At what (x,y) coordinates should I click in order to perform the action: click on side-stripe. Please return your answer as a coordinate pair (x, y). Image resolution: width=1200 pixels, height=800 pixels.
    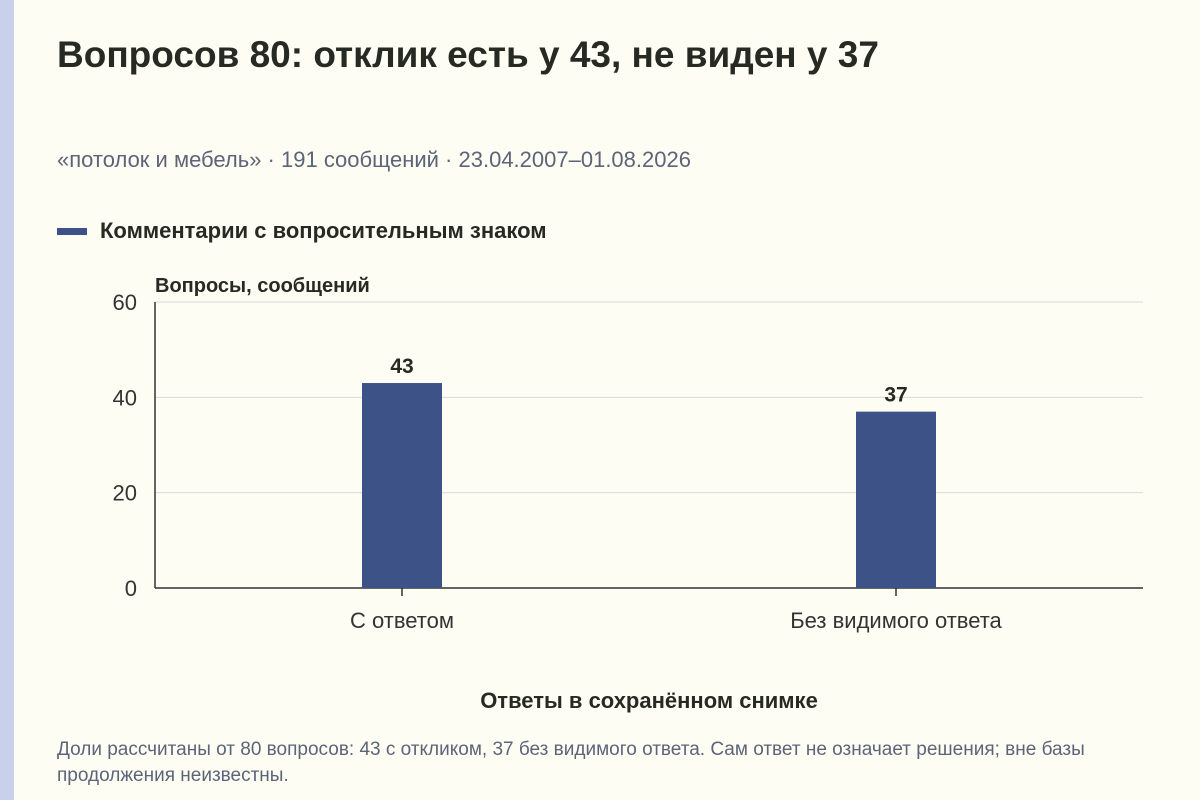
    Looking at the image, I should click on (7, 400).